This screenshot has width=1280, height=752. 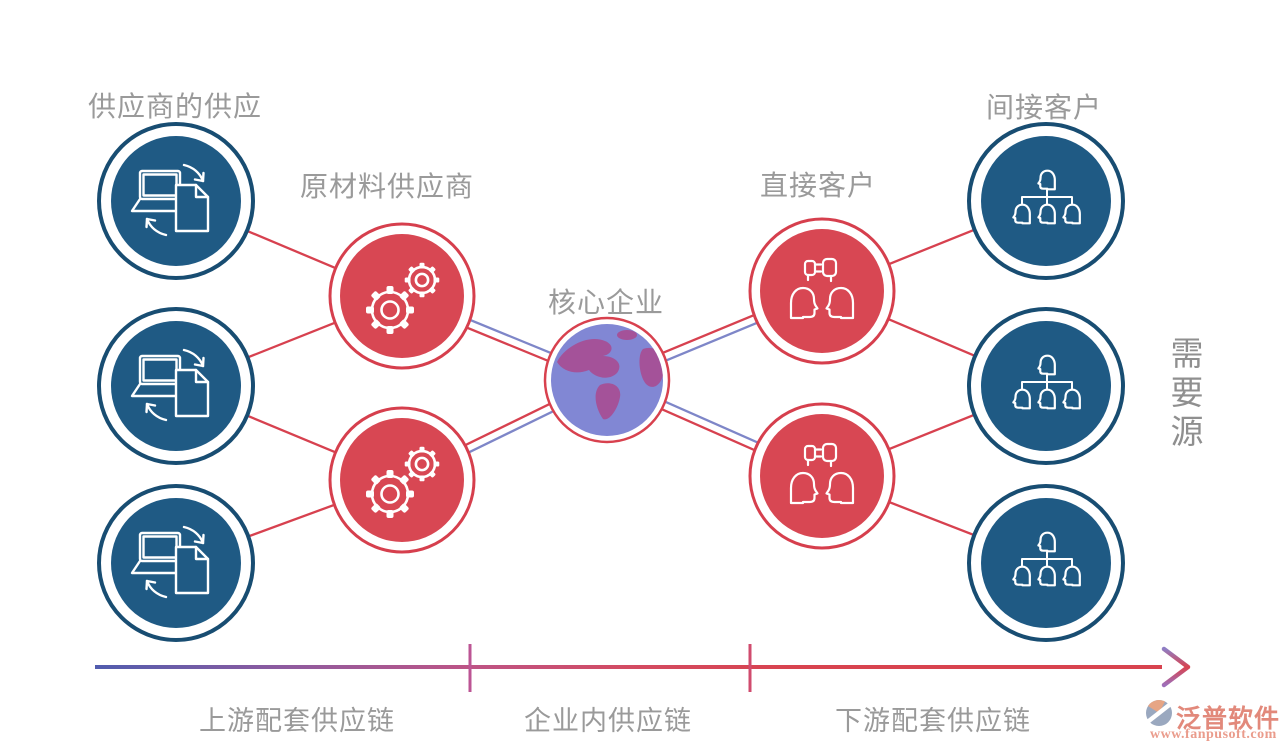 What do you see at coordinates (1159, 713) in the screenshot?
I see `fanpu-logo-icon` at bounding box center [1159, 713].